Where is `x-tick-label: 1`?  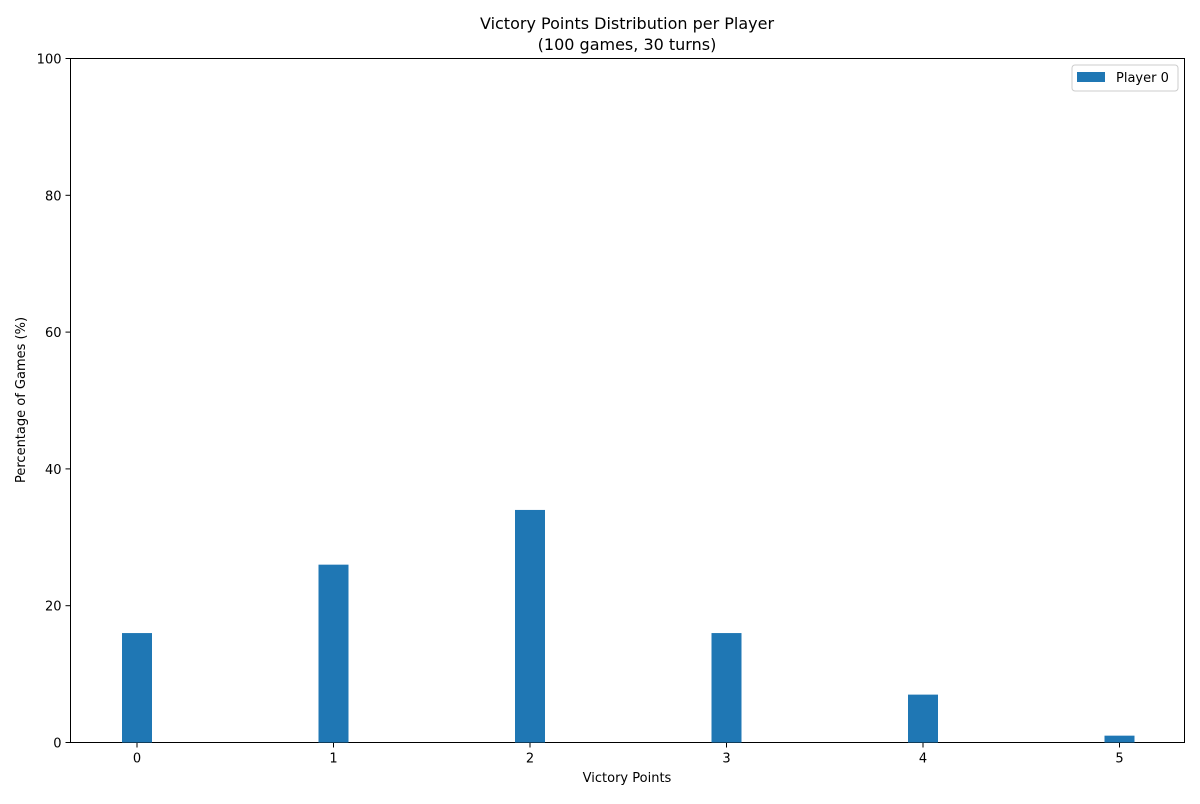 x-tick-label: 1 is located at coordinates (333, 759).